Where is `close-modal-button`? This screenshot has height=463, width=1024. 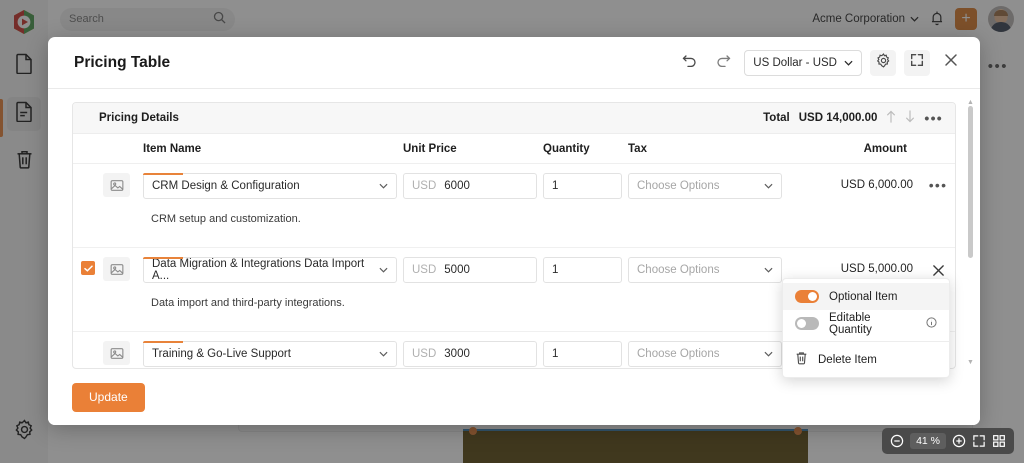 close-modal-button is located at coordinates (951, 63).